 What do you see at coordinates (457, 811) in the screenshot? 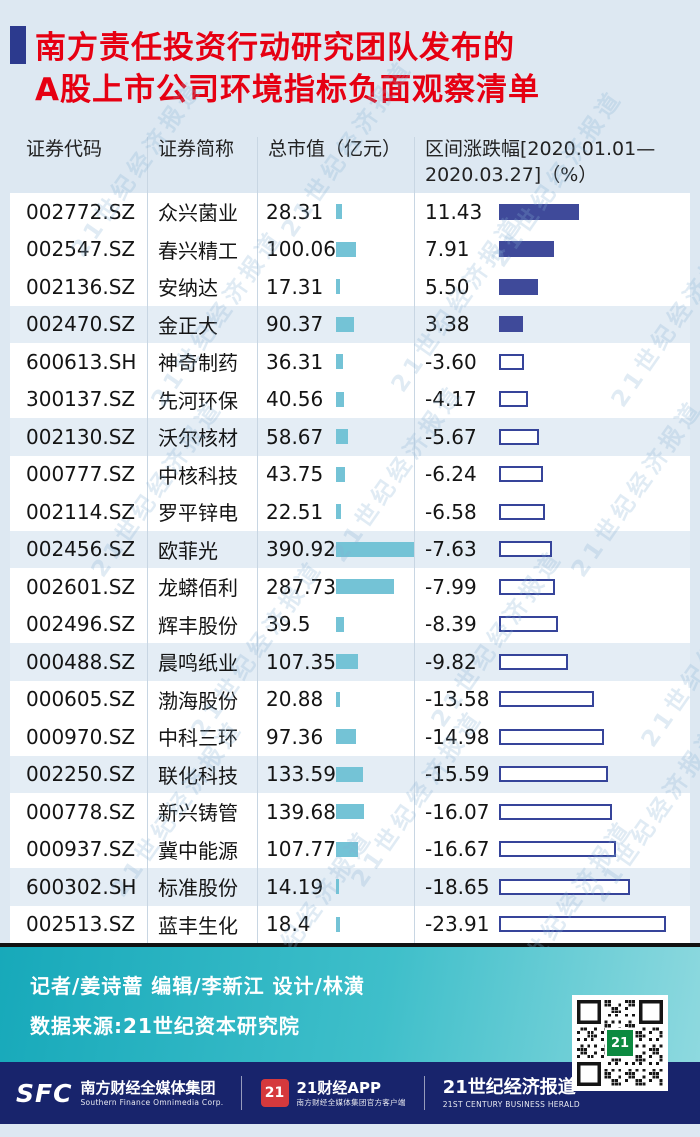
I see `change-value: -16.07` at bounding box center [457, 811].